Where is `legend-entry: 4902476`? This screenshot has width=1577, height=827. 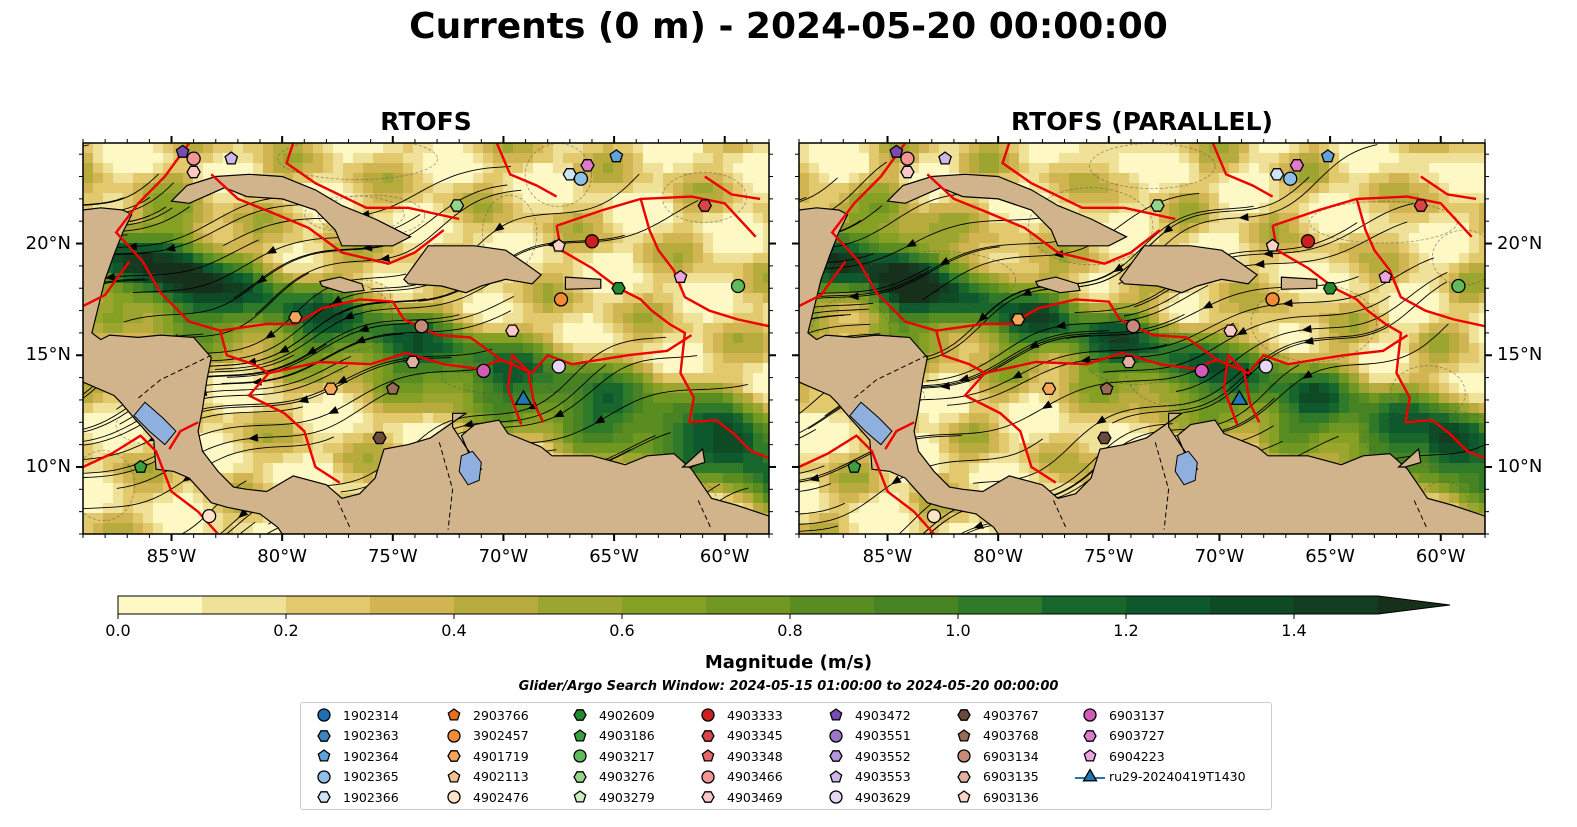
legend-entry: 4902476 is located at coordinates (483, 797).